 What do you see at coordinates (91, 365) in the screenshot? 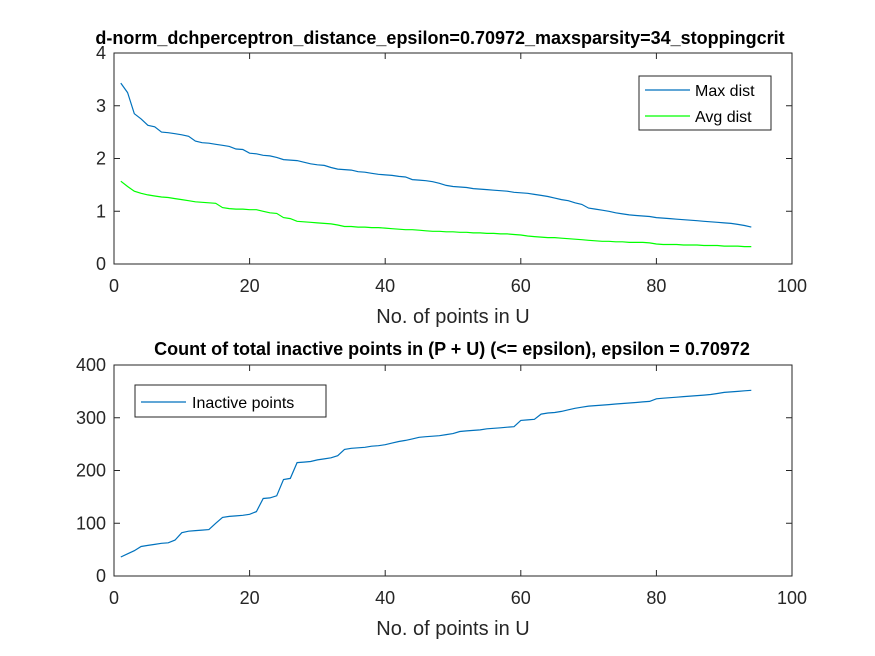
I see `y-tick-label: 400` at bounding box center [91, 365].